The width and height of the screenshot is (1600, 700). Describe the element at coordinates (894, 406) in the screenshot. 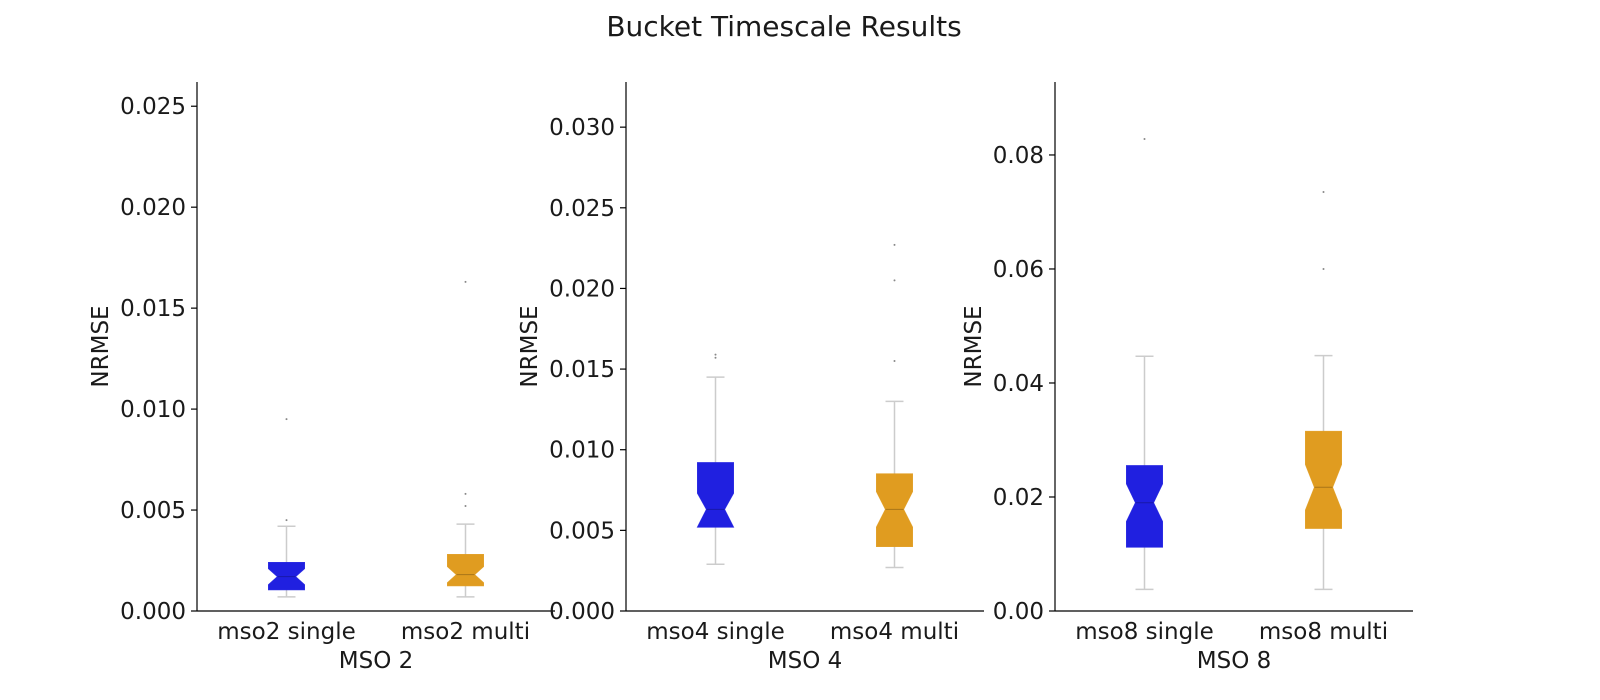

I see `box-mso4-multi` at that location.